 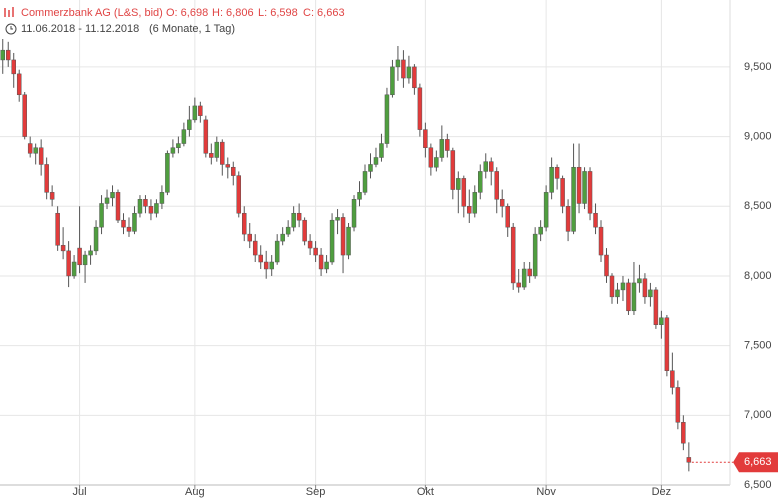 What do you see at coordinates (192, 29) in the screenshot?
I see `period: (6 Monate, 1 Tag)` at bounding box center [192, 29].